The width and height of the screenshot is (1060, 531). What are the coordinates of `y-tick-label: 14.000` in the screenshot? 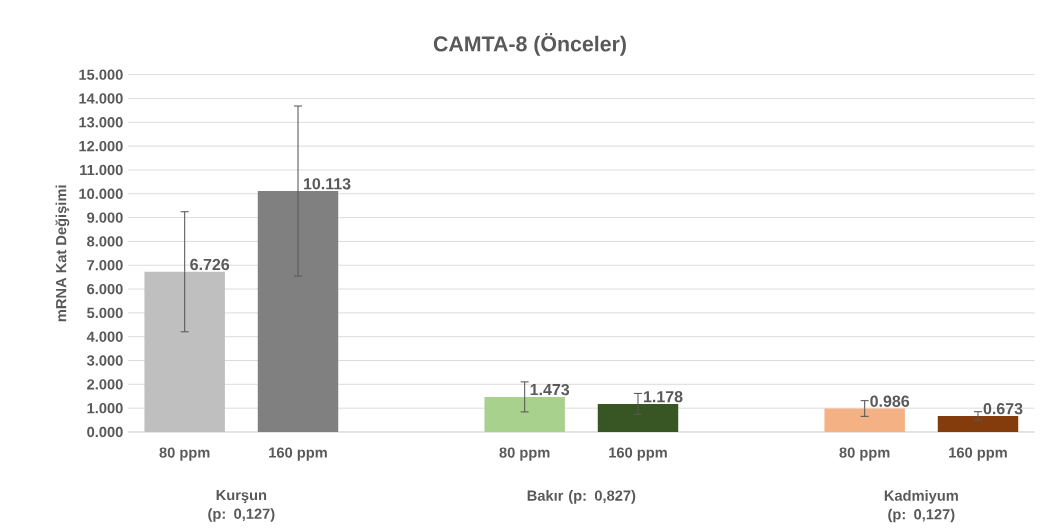 It's located at (101, 98).